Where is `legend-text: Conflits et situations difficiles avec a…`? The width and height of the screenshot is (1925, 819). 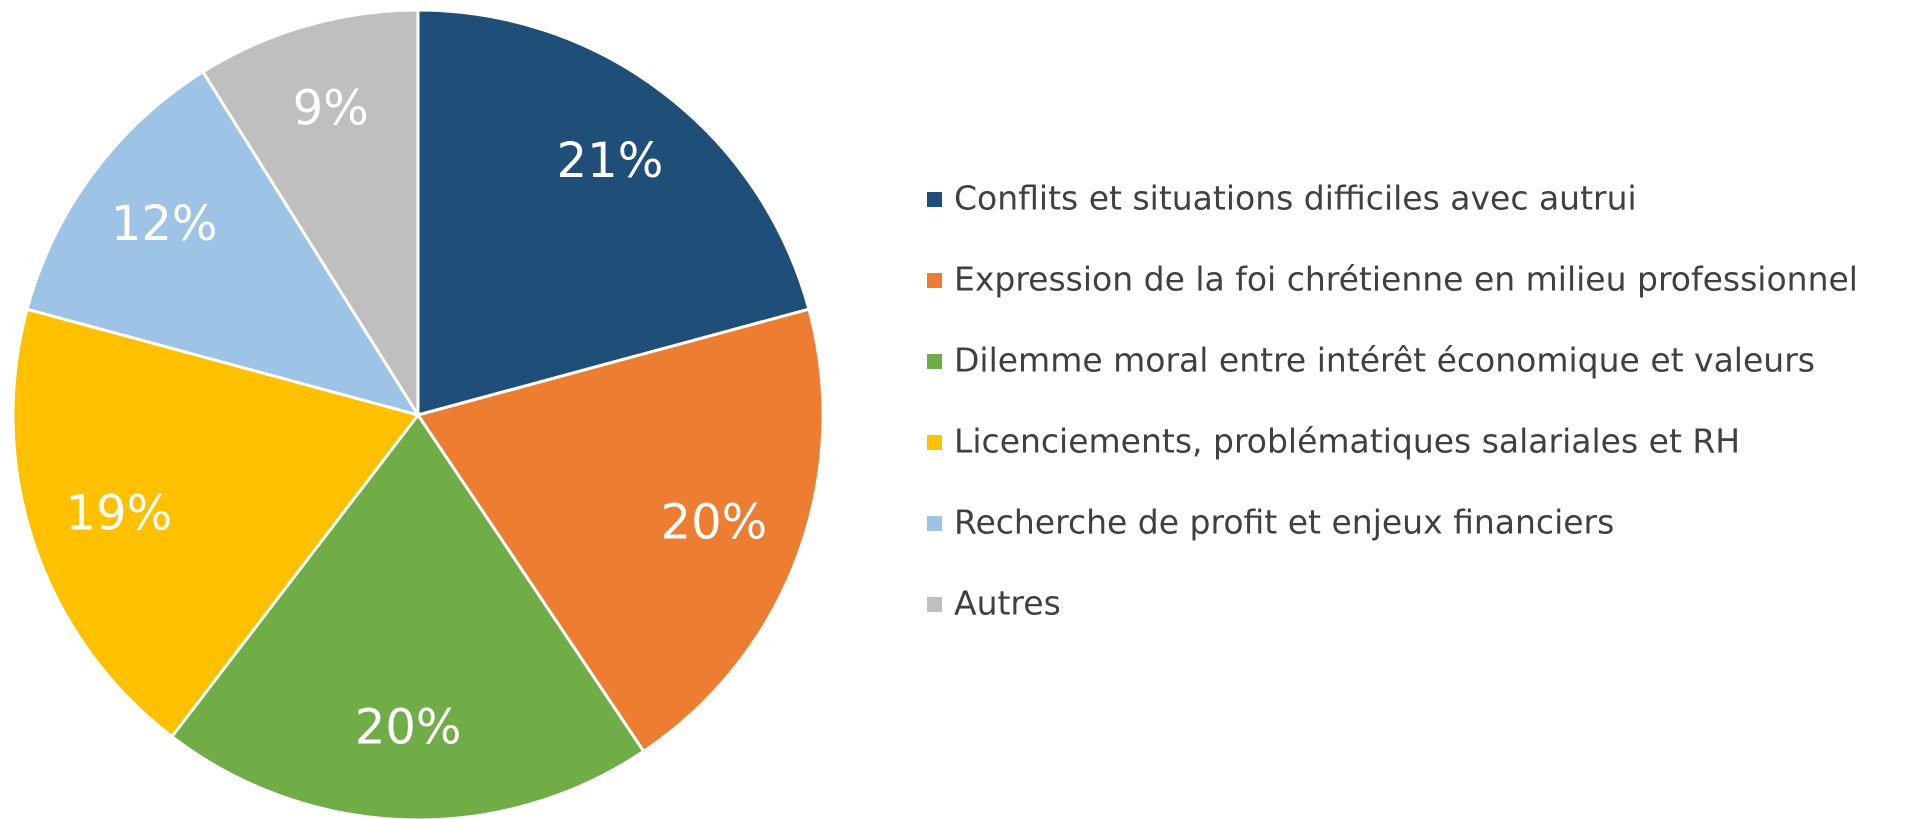
legend-text: Conflits et situations difficiles avec a… is located at coordinates (1295, 198).